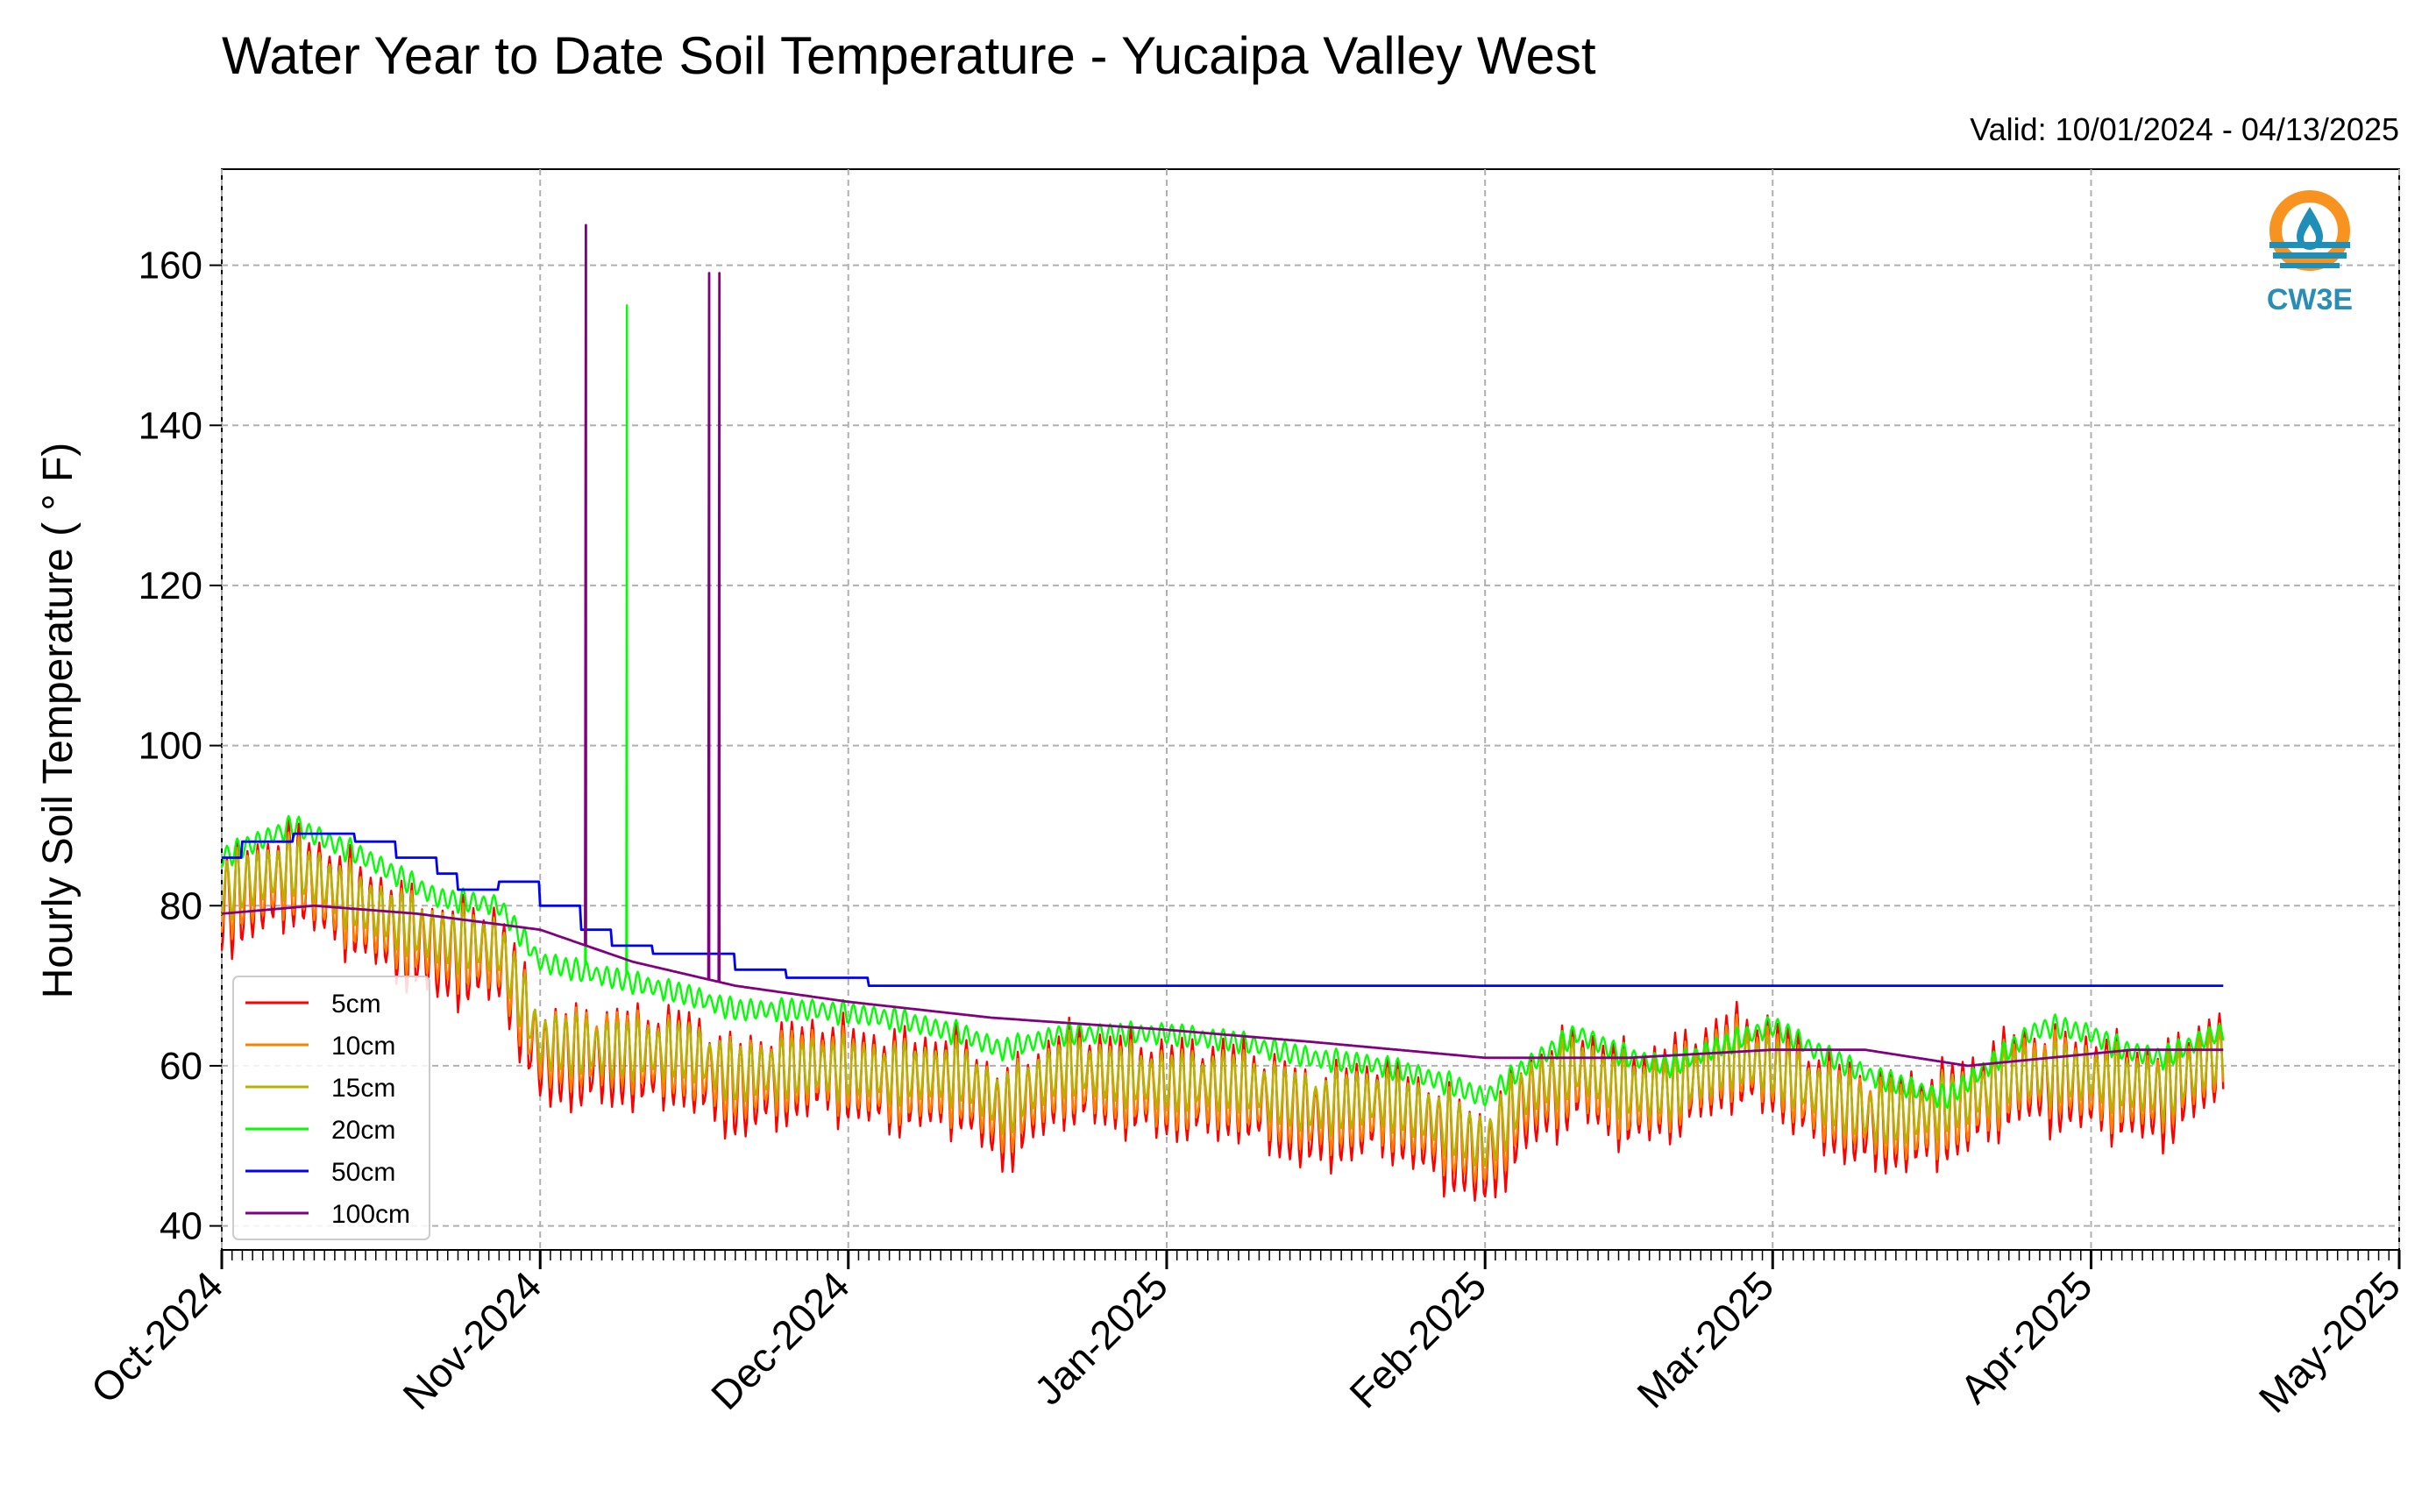 The height and width of the screenshot is (1512, 2429). I want to click on legend-label: 10cm, so click(363, 1046).